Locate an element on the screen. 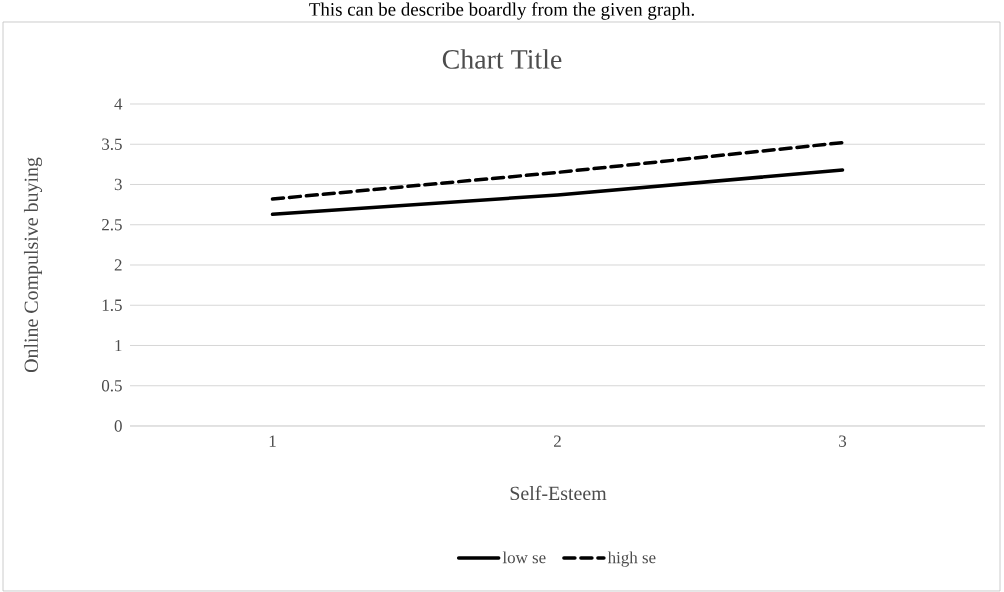 This screenshot has width=1004, height=592. y-axis-title: Online Compulsive buying is located at coordinates (33, 265).